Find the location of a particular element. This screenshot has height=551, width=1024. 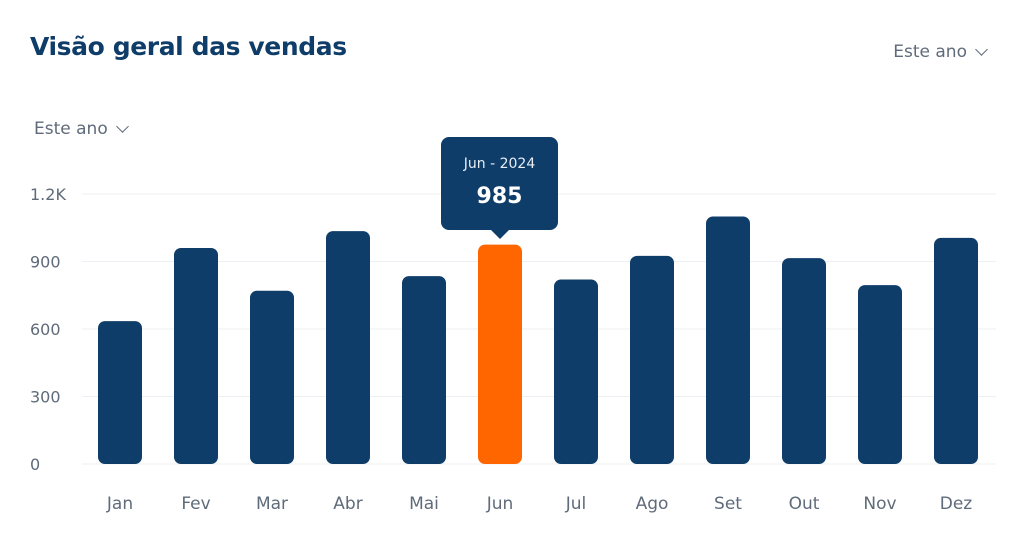

bar-nov is located at coordinates (880, 374).